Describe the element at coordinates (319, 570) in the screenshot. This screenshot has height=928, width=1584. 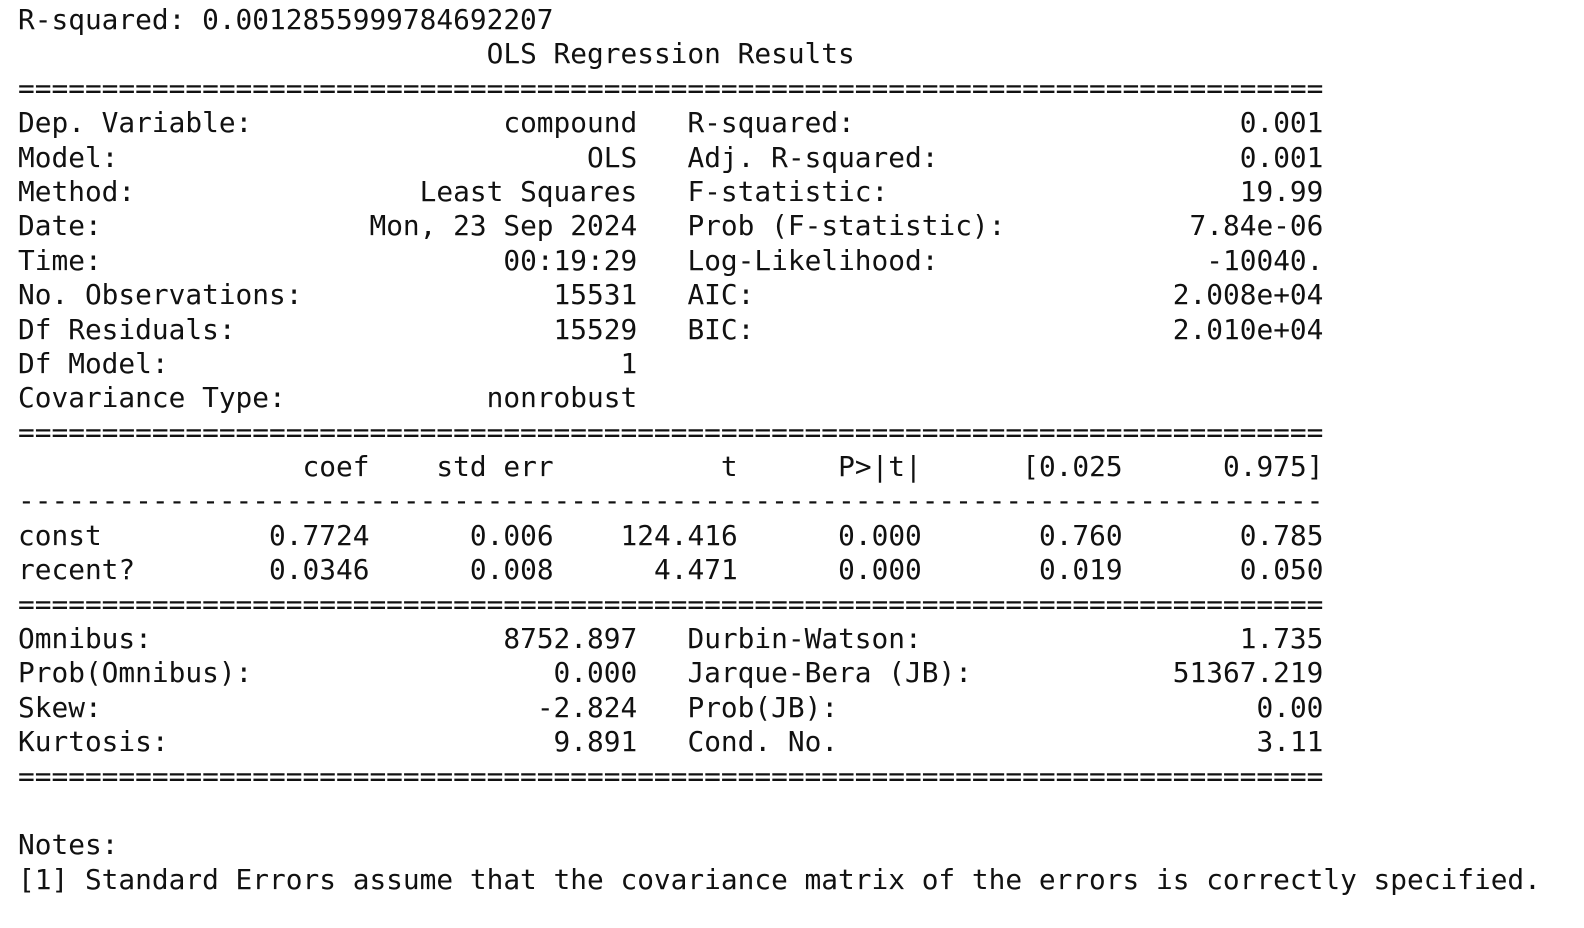
I see `coef-value: 0.0346` at that location.